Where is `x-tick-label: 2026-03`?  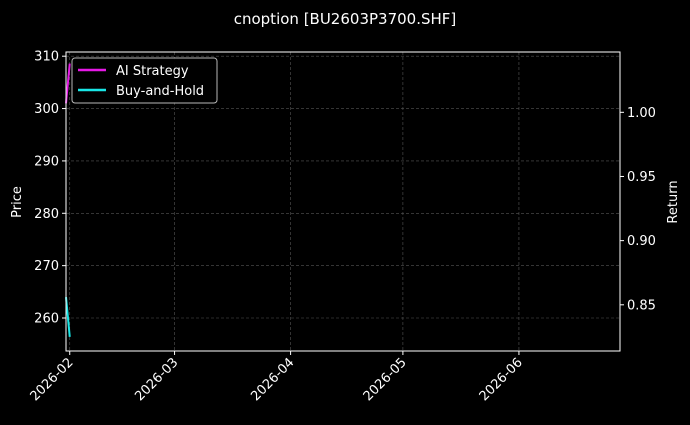 x-tick-label: 2026-03 is located at coordinates (156, 379).